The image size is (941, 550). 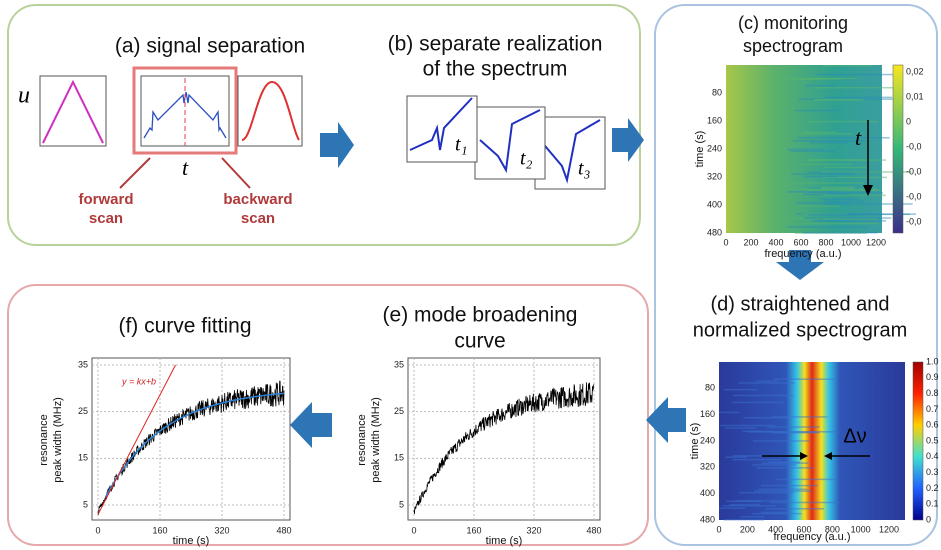 What do you see at coordinates (800, 242) in the screenshot?
I see `x-tick-label: 600` at bounding box center [800, 242].